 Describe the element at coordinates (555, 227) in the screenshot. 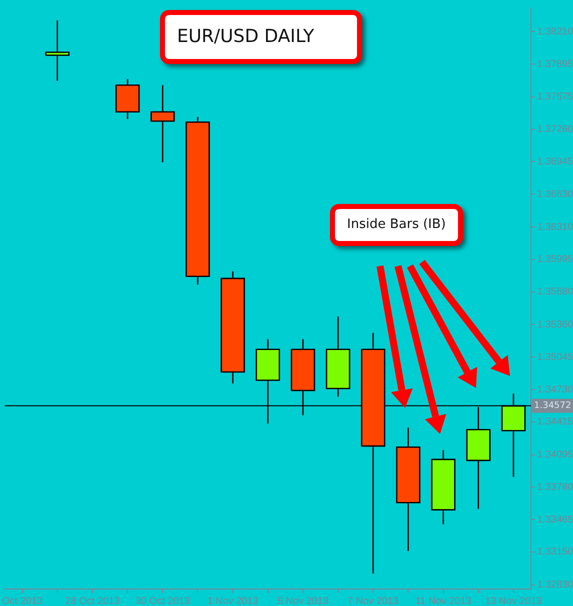

I see `y-tick-label: 1.36310` at that location.